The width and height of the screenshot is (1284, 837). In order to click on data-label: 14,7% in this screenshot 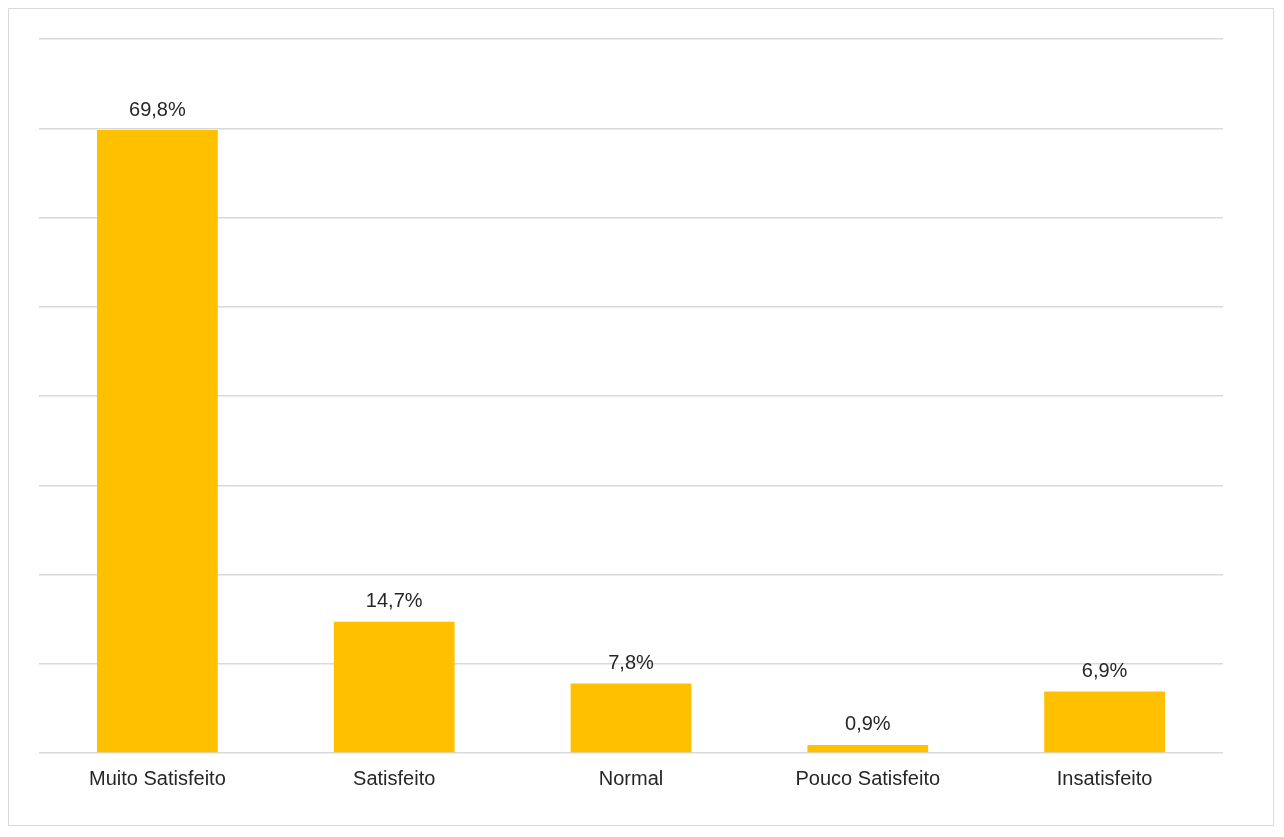, I will do `click(394, 600)`.